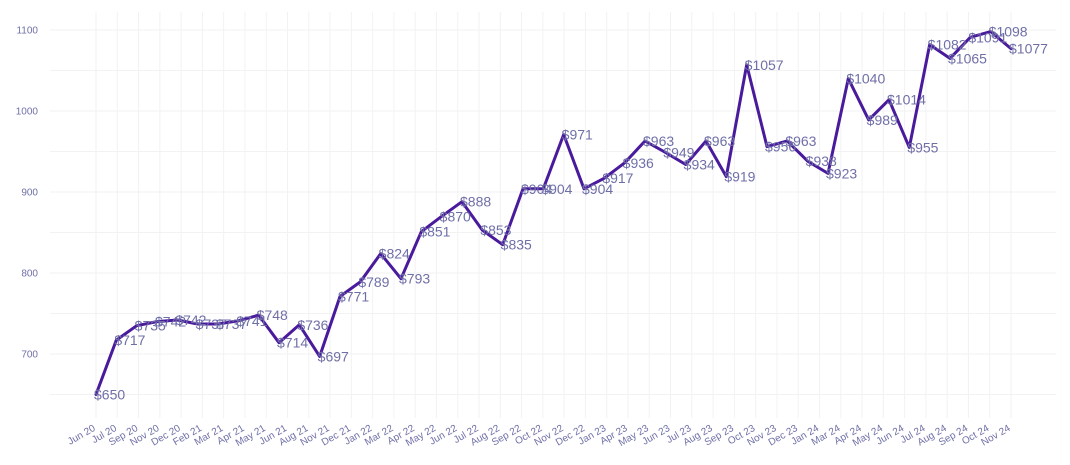 This screenshot has height=465, width=1070. Describe the element at coordinates (617, 178) in the screenshot. I see `data-label: $917` at that location.